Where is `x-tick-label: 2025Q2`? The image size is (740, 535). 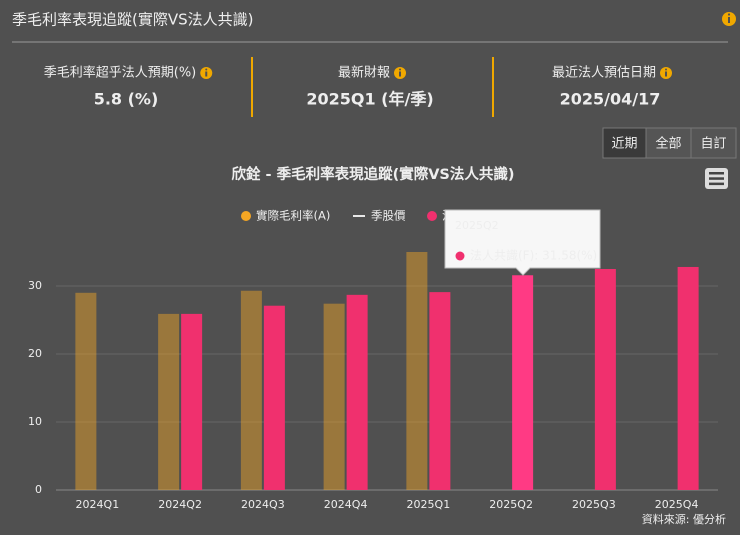
x-tick-label: 2025Q2 is located at coordinates (511, 504).